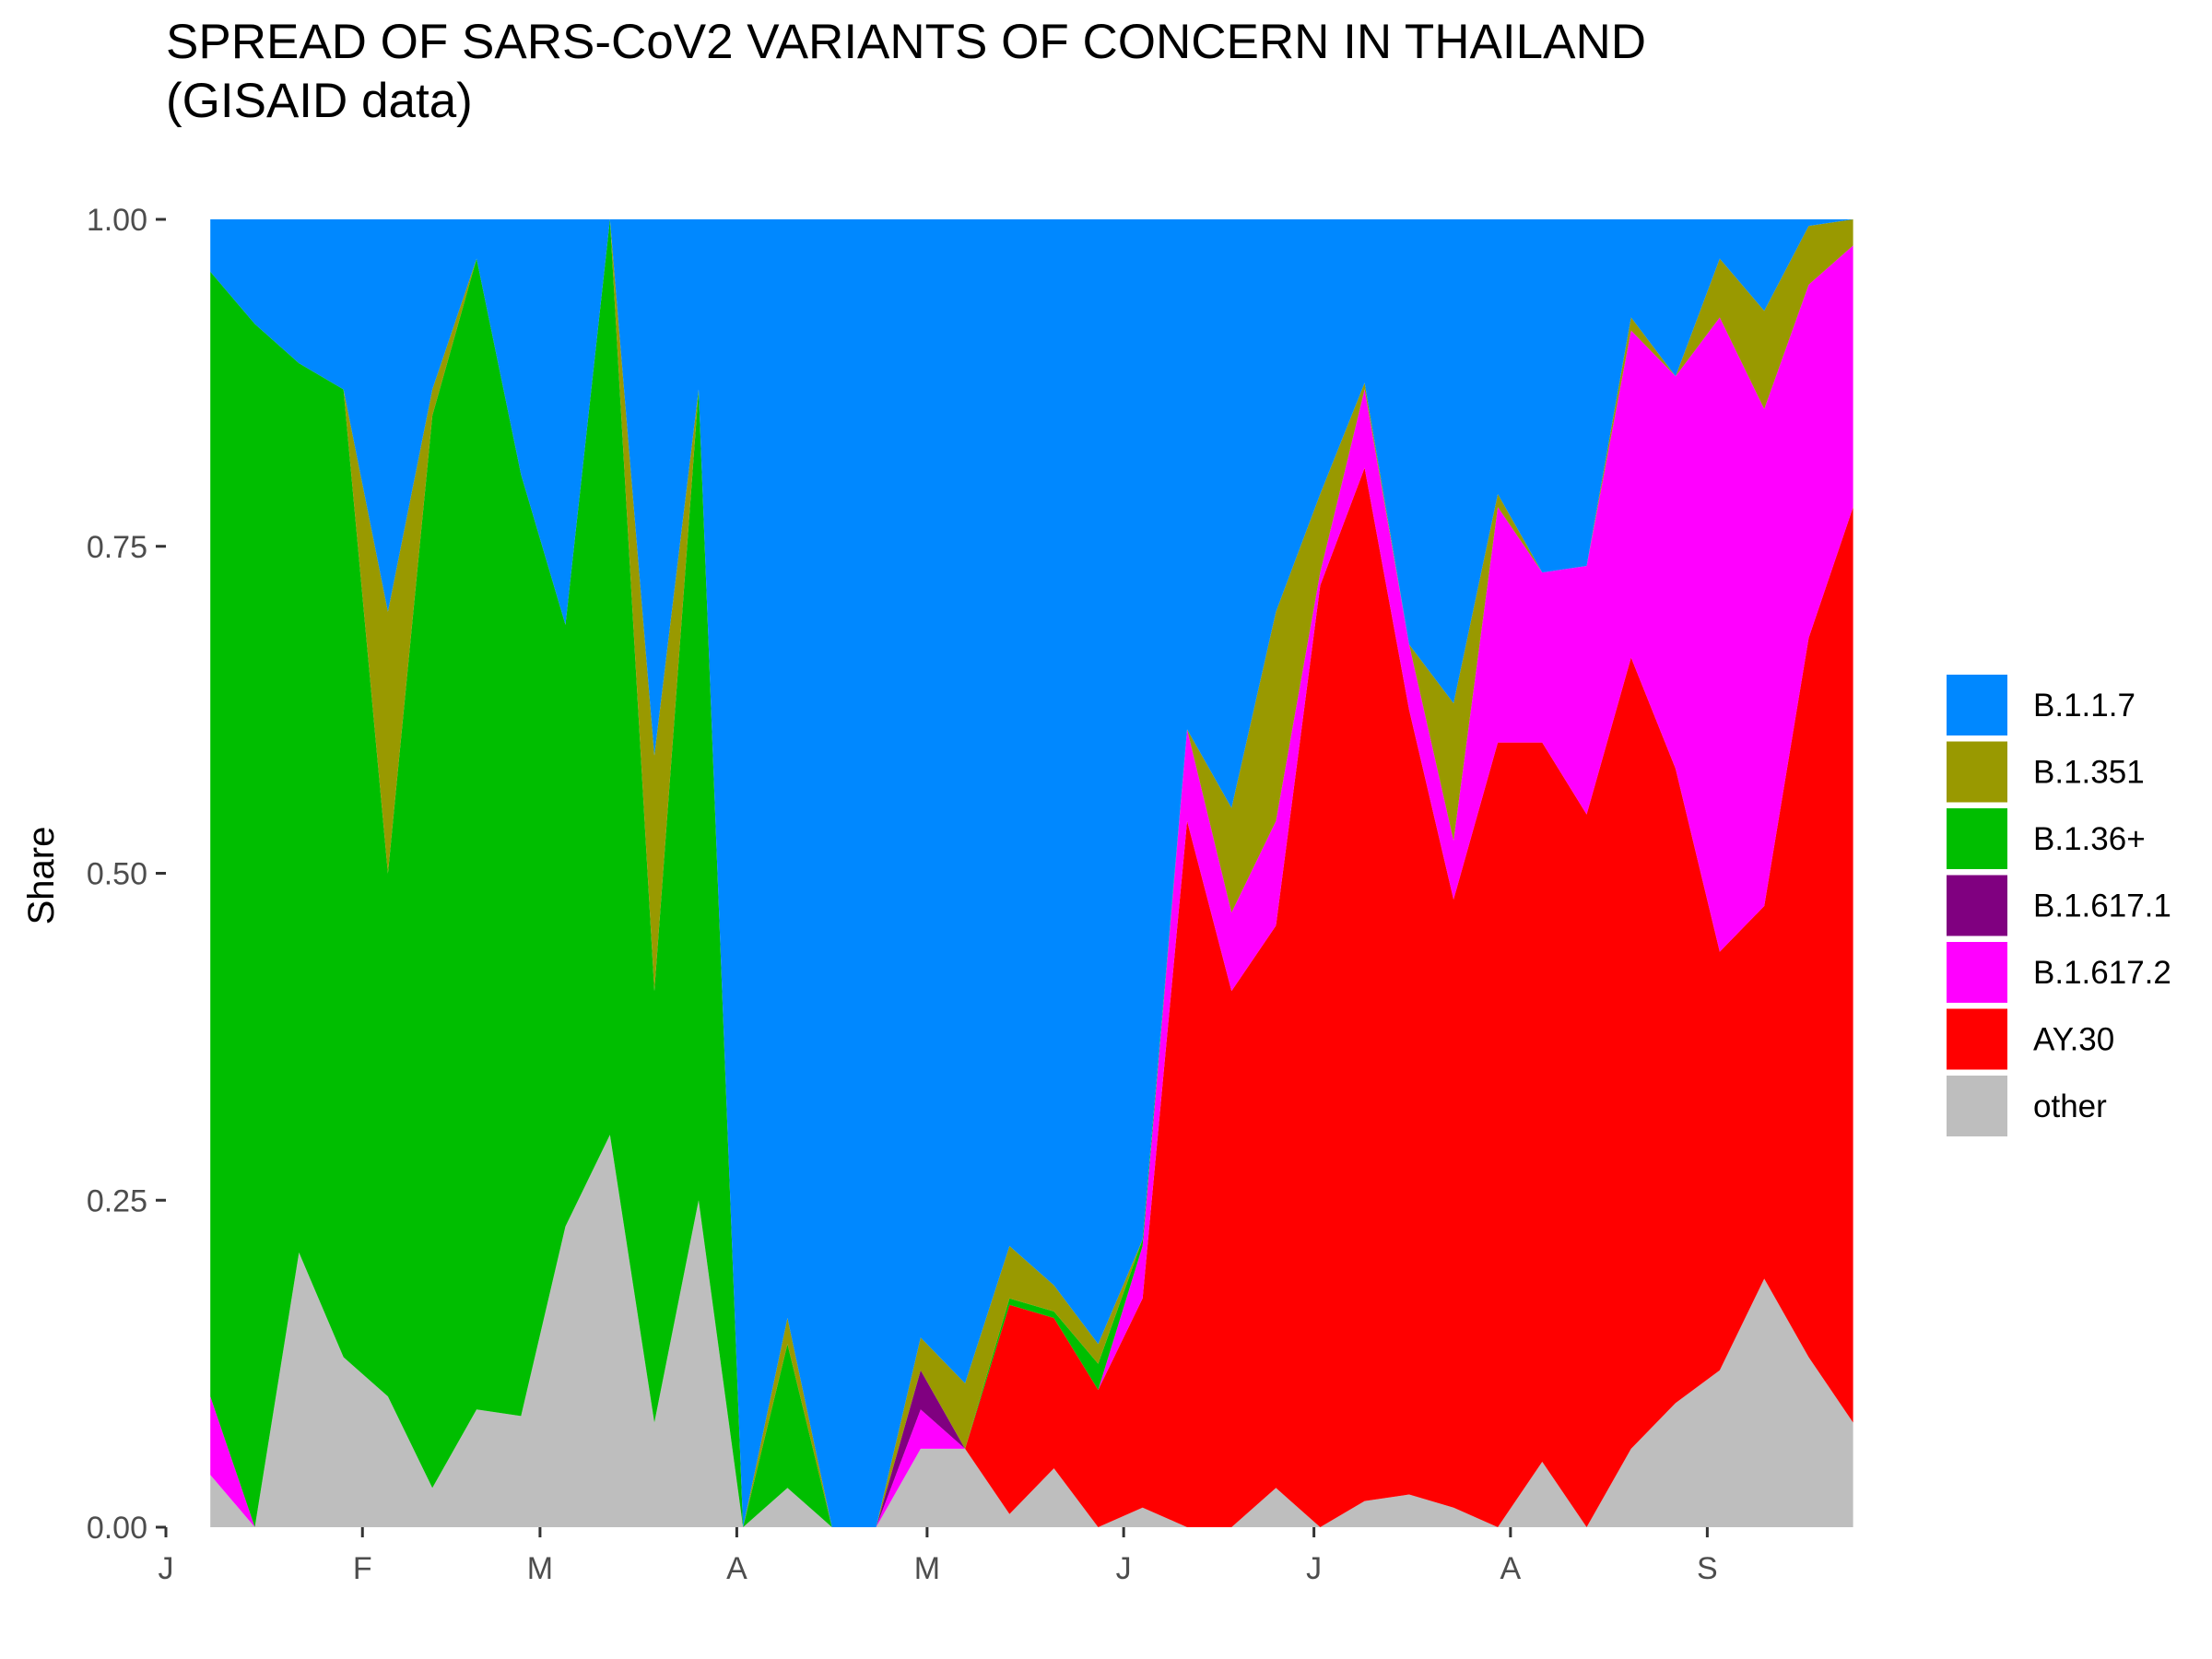  Describe the element at coordinates (1707, 1568) in the screenshot. I see `x-tick-label: S` at that location.